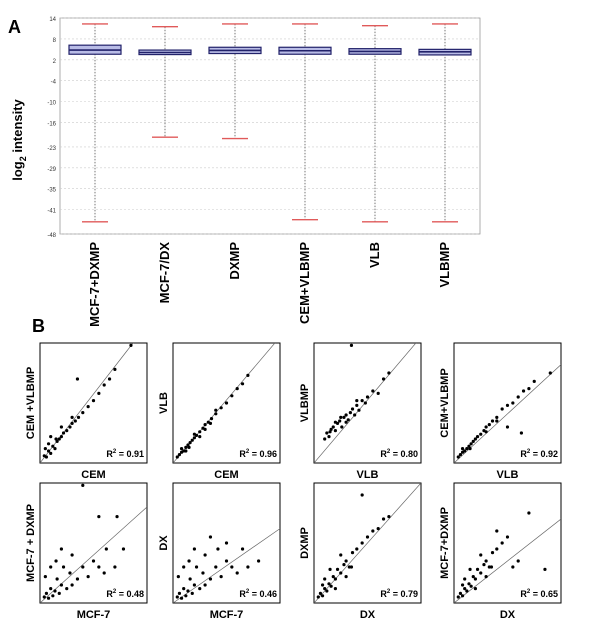  What do you see at coordinates (51, 149) in the screenshot?
I see `boxplot-ytick-label: -23` at bounding box center [51, 149].